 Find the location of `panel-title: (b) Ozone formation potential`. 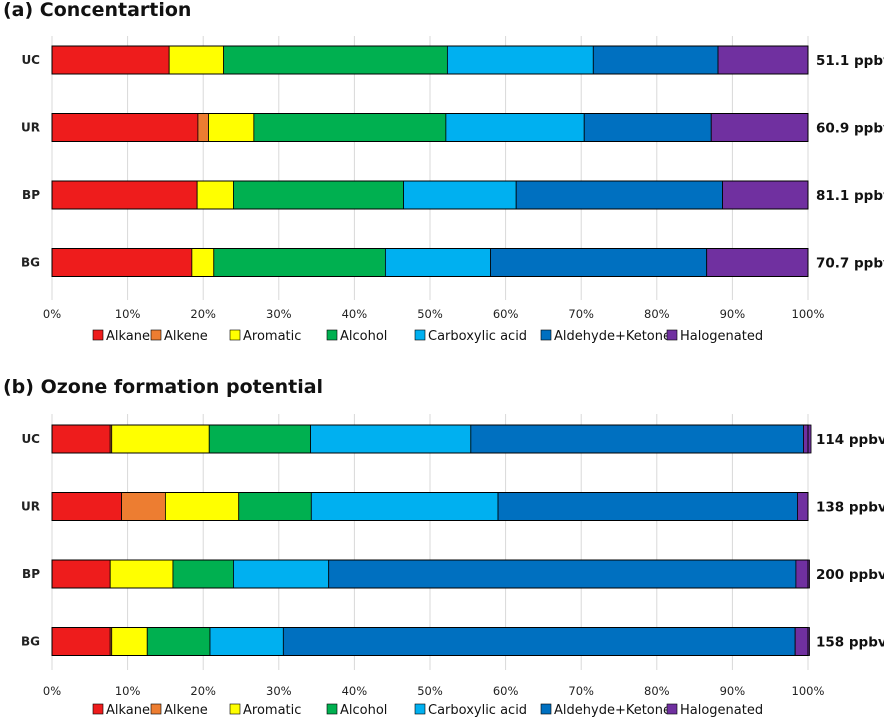

panel-title: (b) Ozone formation potential is located at coordinates (163, 387).